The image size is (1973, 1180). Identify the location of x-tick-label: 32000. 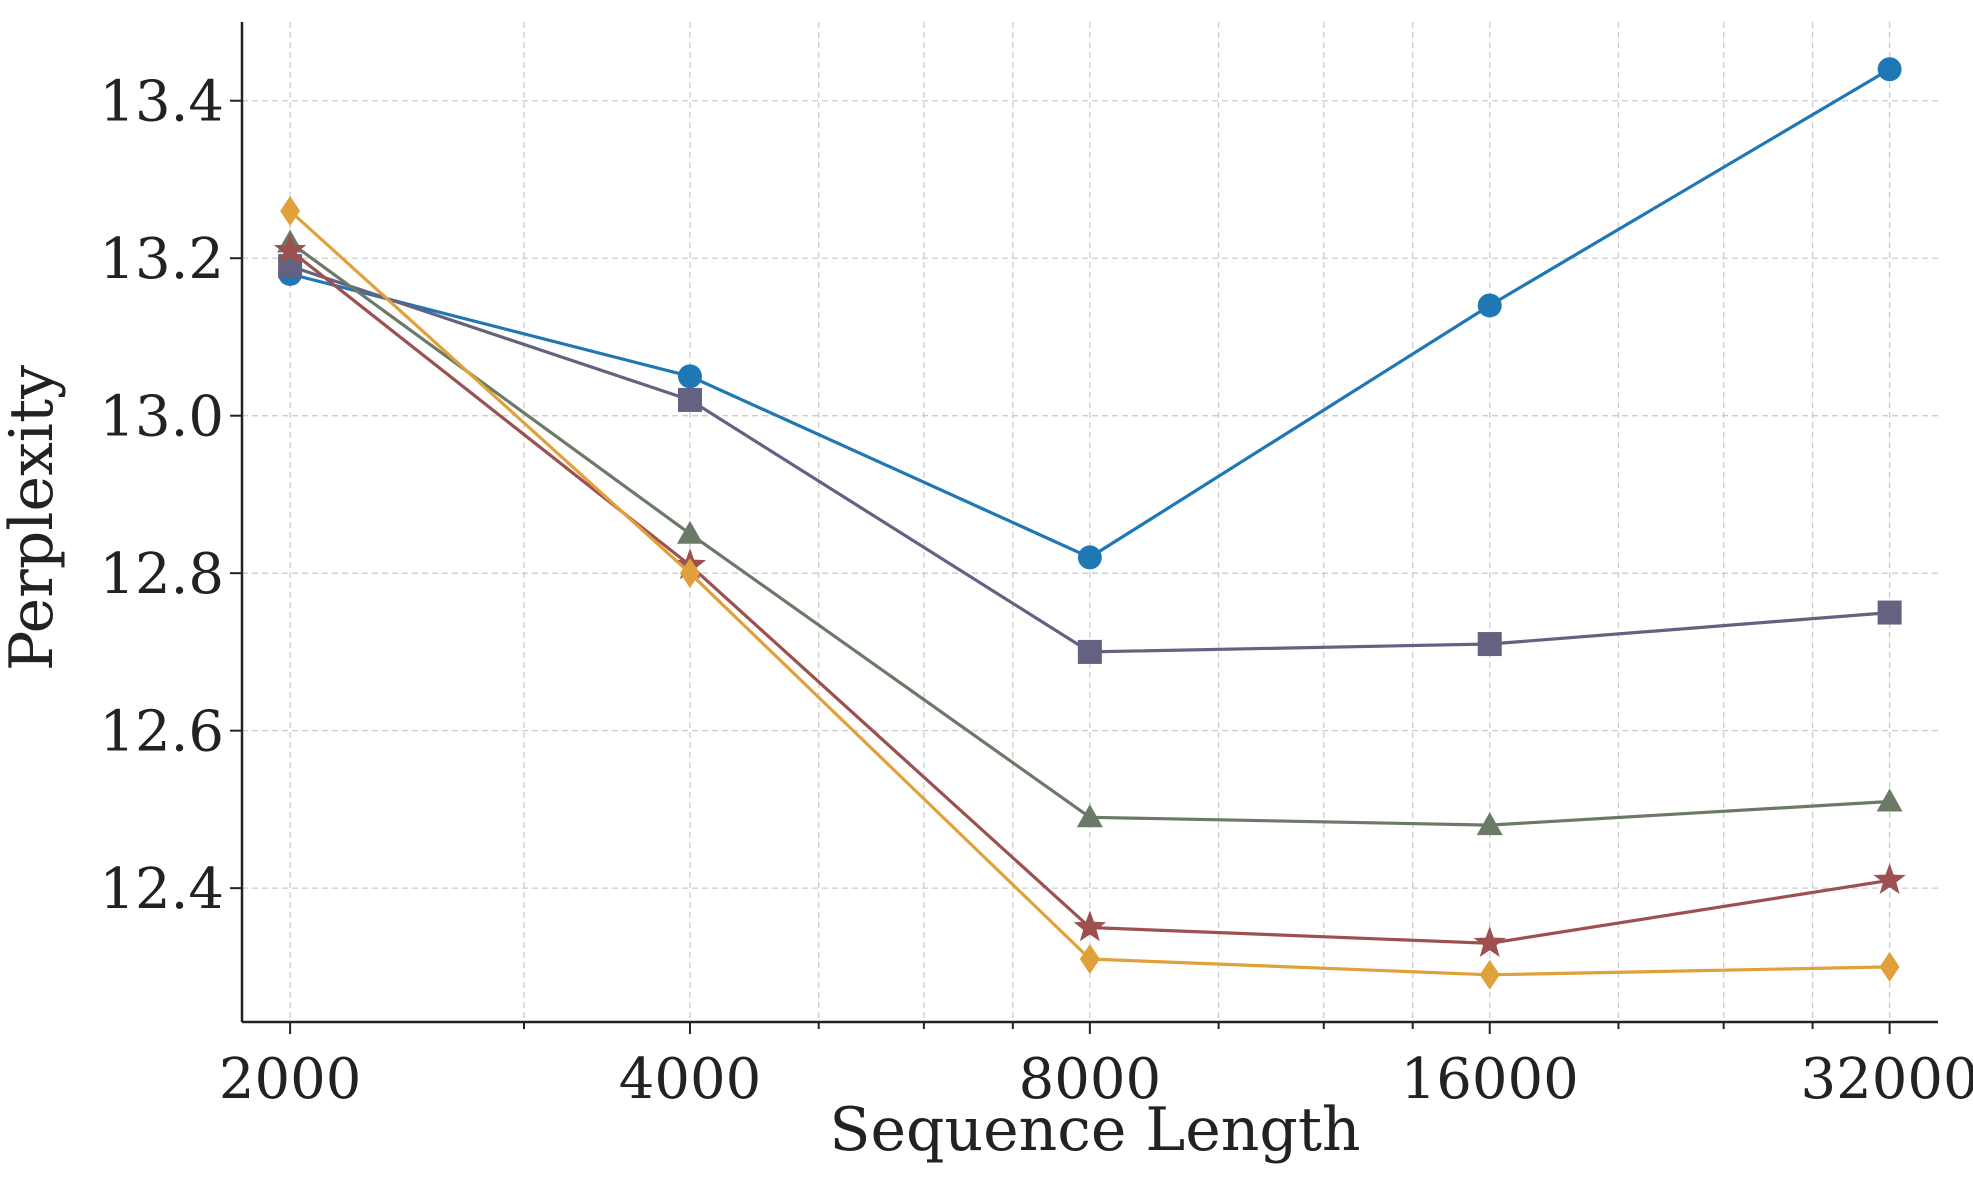
(1887, 1079).